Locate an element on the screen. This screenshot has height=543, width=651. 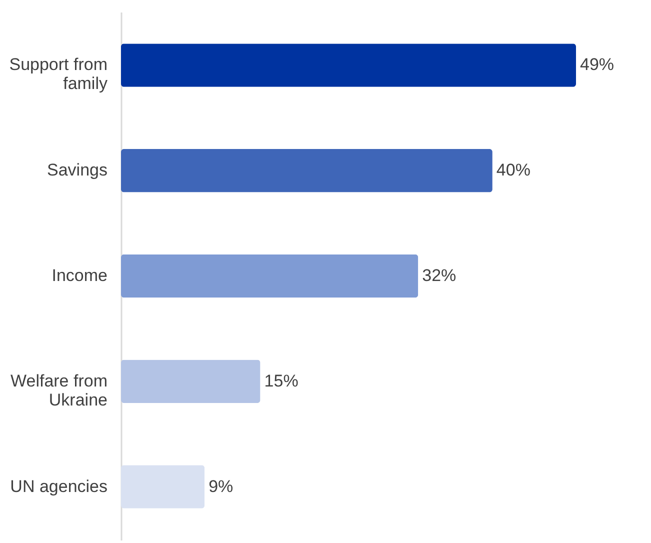
y-tick-label: Welfare from Ukraine is located at coordinates (59, 390).